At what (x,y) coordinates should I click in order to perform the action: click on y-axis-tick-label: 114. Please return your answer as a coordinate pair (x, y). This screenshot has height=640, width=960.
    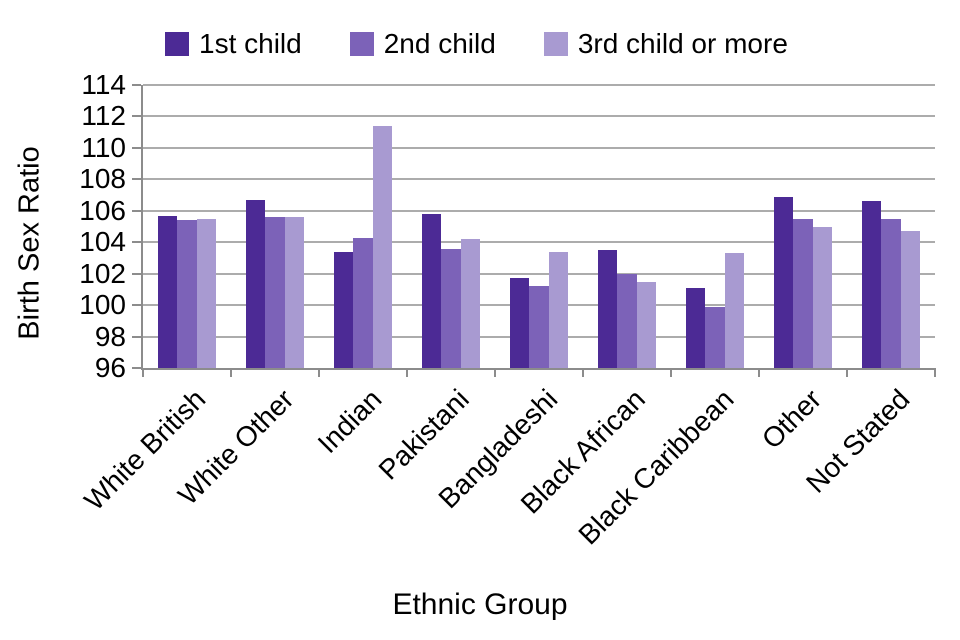
    Looking at the image, I should click on (103, 84).